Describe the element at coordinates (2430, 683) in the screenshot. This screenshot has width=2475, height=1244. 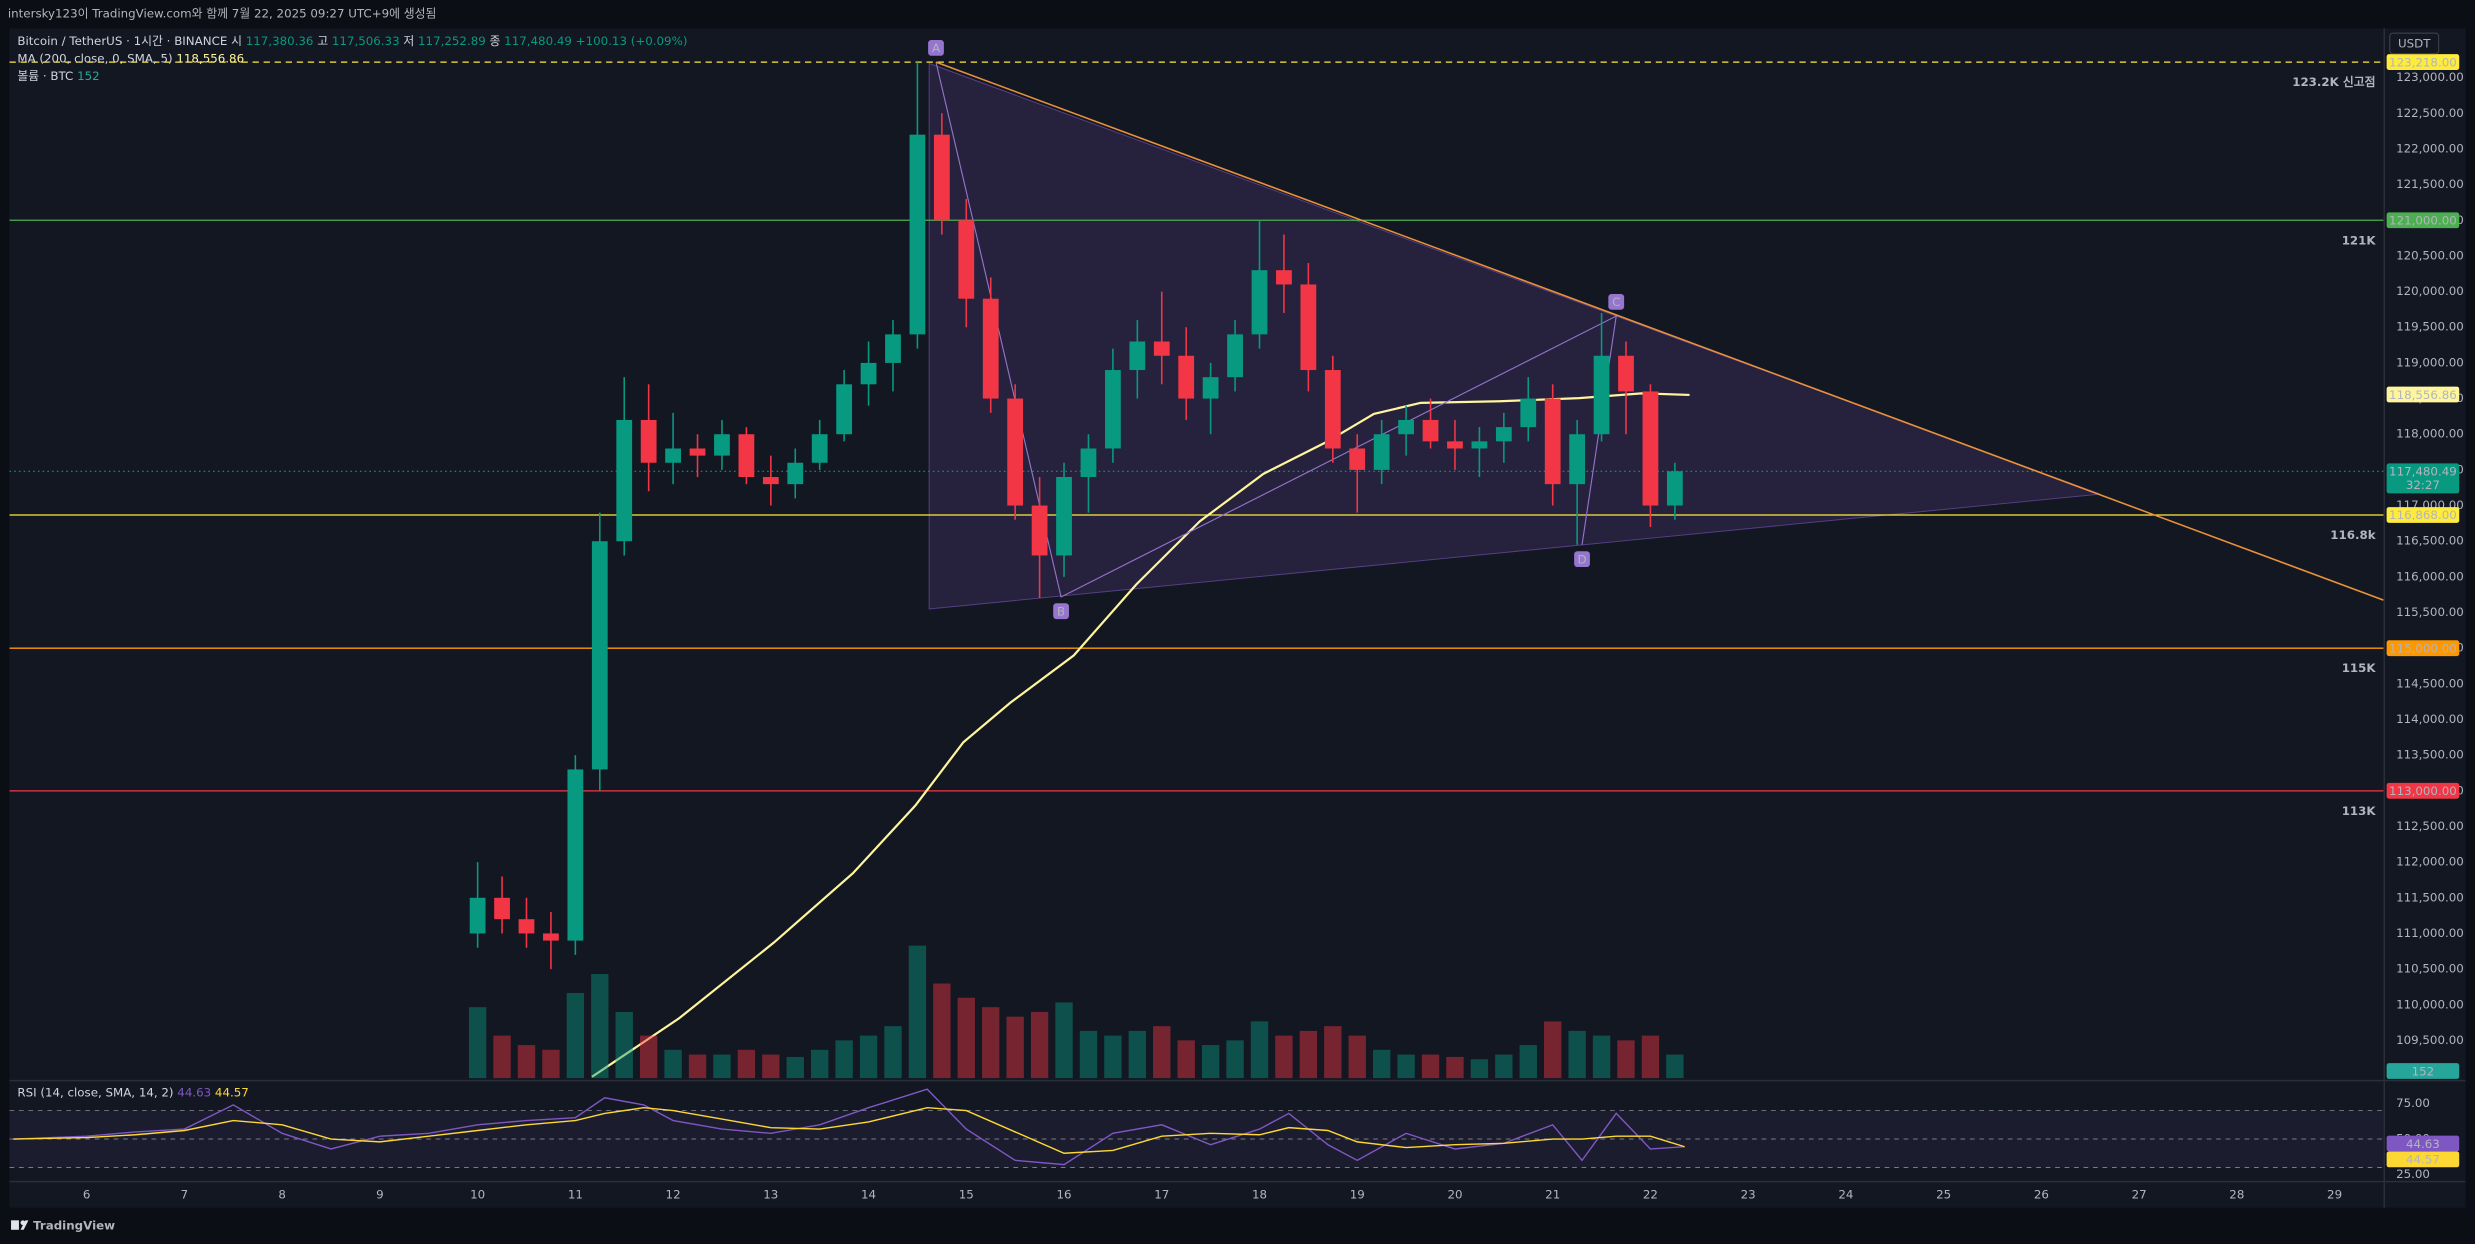
I see `y-tick-label: 114,500.00` at that location.